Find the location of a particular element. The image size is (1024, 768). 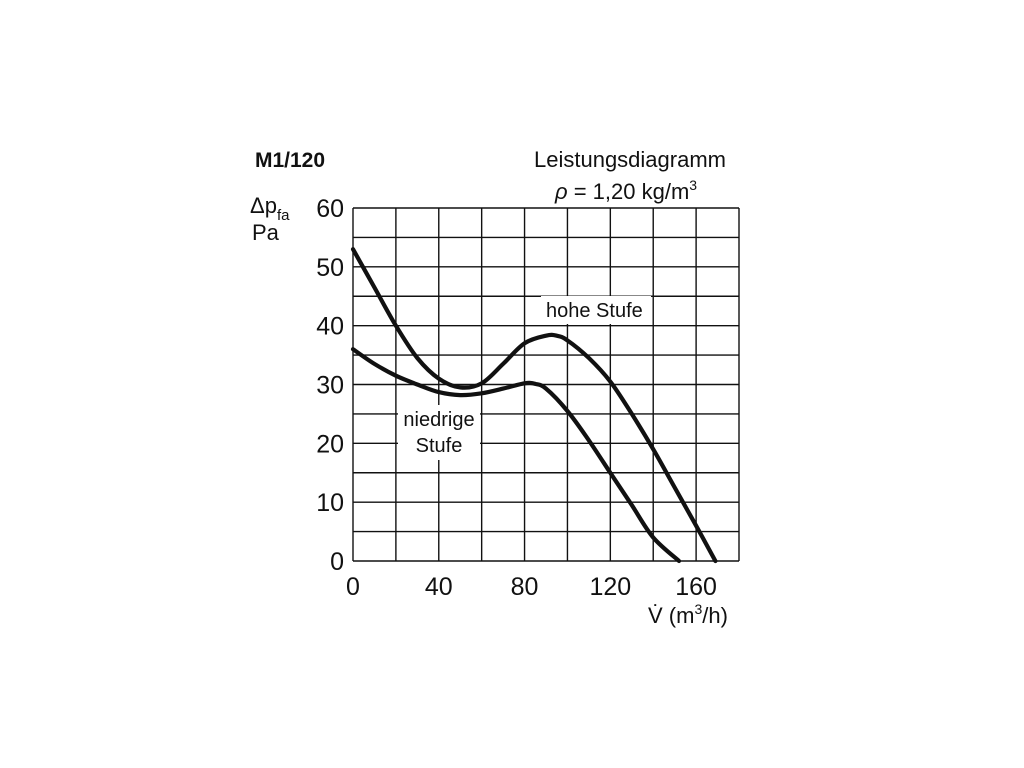

niedrige-stufe-label-bg is located at coordinates (439, 432).